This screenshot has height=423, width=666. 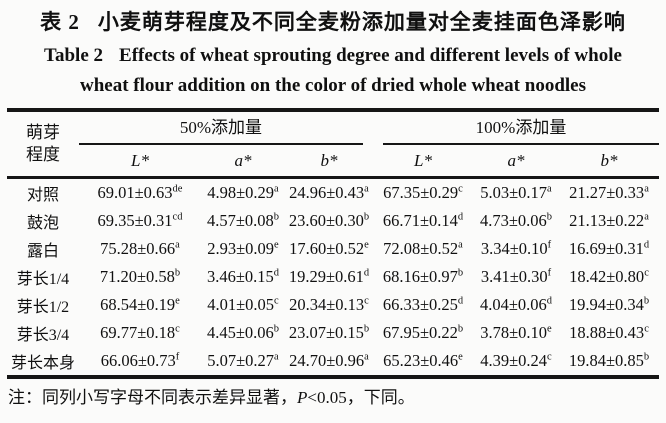 What do you see at coordinates (420, 276) in the screenshot?
I see `cell-value: 68.16±0.97` at bounding box center [420, 276].